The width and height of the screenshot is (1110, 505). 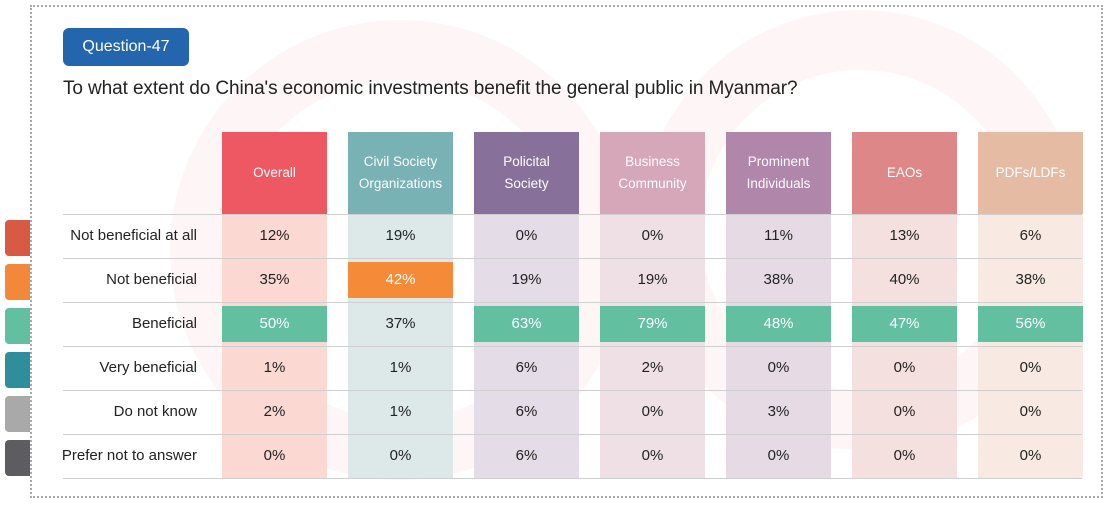 What do you see at coordinates (904, 235) in the screenshot?
I see `table-cell: 13%` at bounding box center [904, 235].